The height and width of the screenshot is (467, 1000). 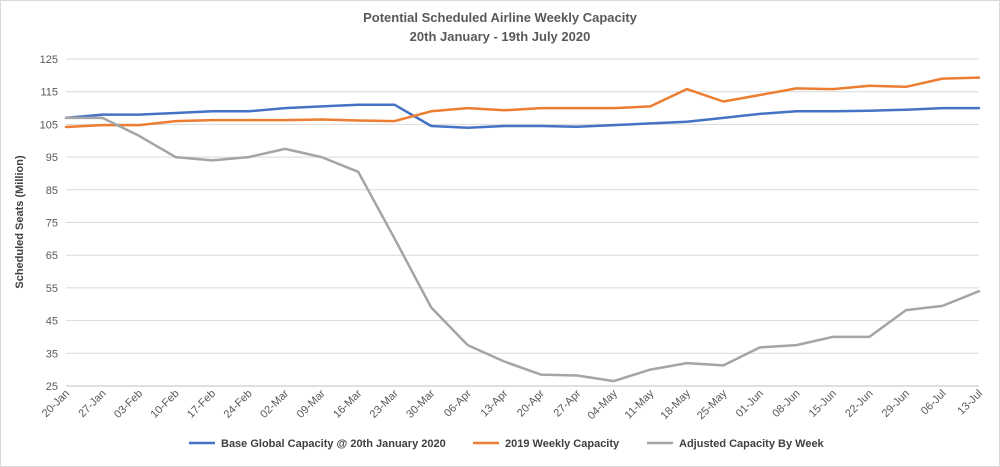 I want to click on x-tick-label: 25-May, so click(x=712, y=404).